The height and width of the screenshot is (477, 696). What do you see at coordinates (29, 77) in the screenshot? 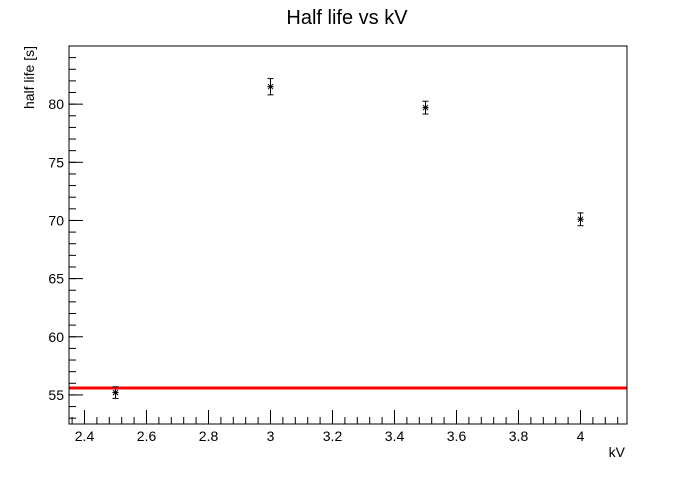
I see `y-axis-label: half life [s]` at bounding box center [29, 77].